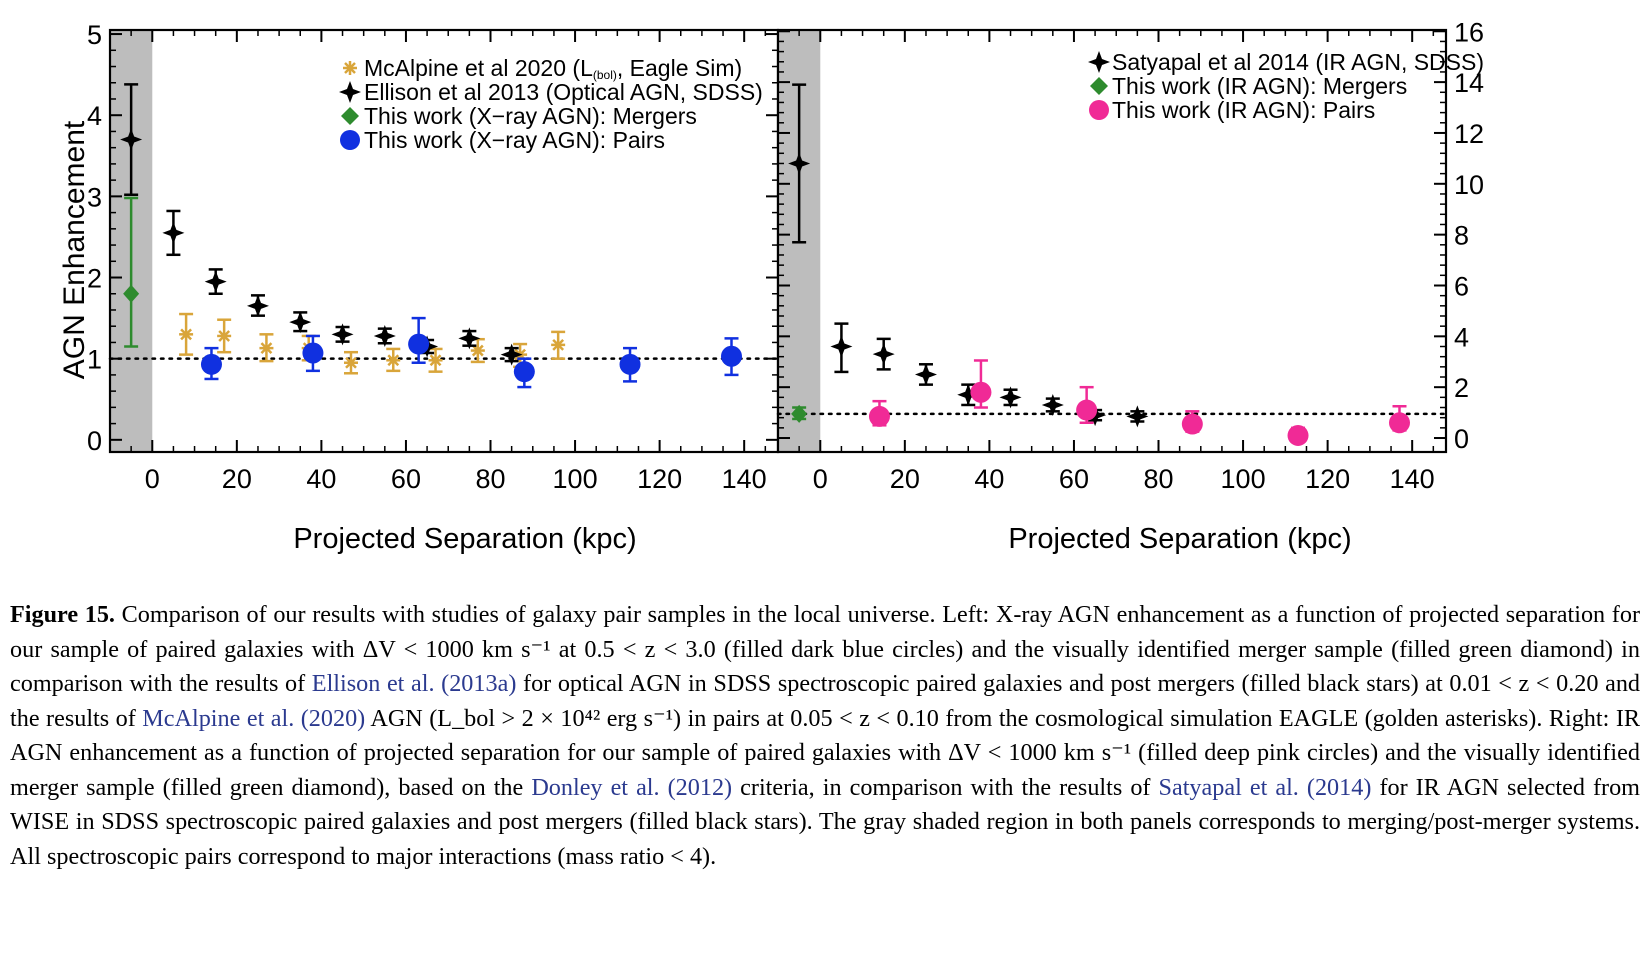  Describe the element at coordinates (1248, 86) in the screenshot. I see `legend-entry-ir-mergers: This work (IR AGN): Mergers` at that location.